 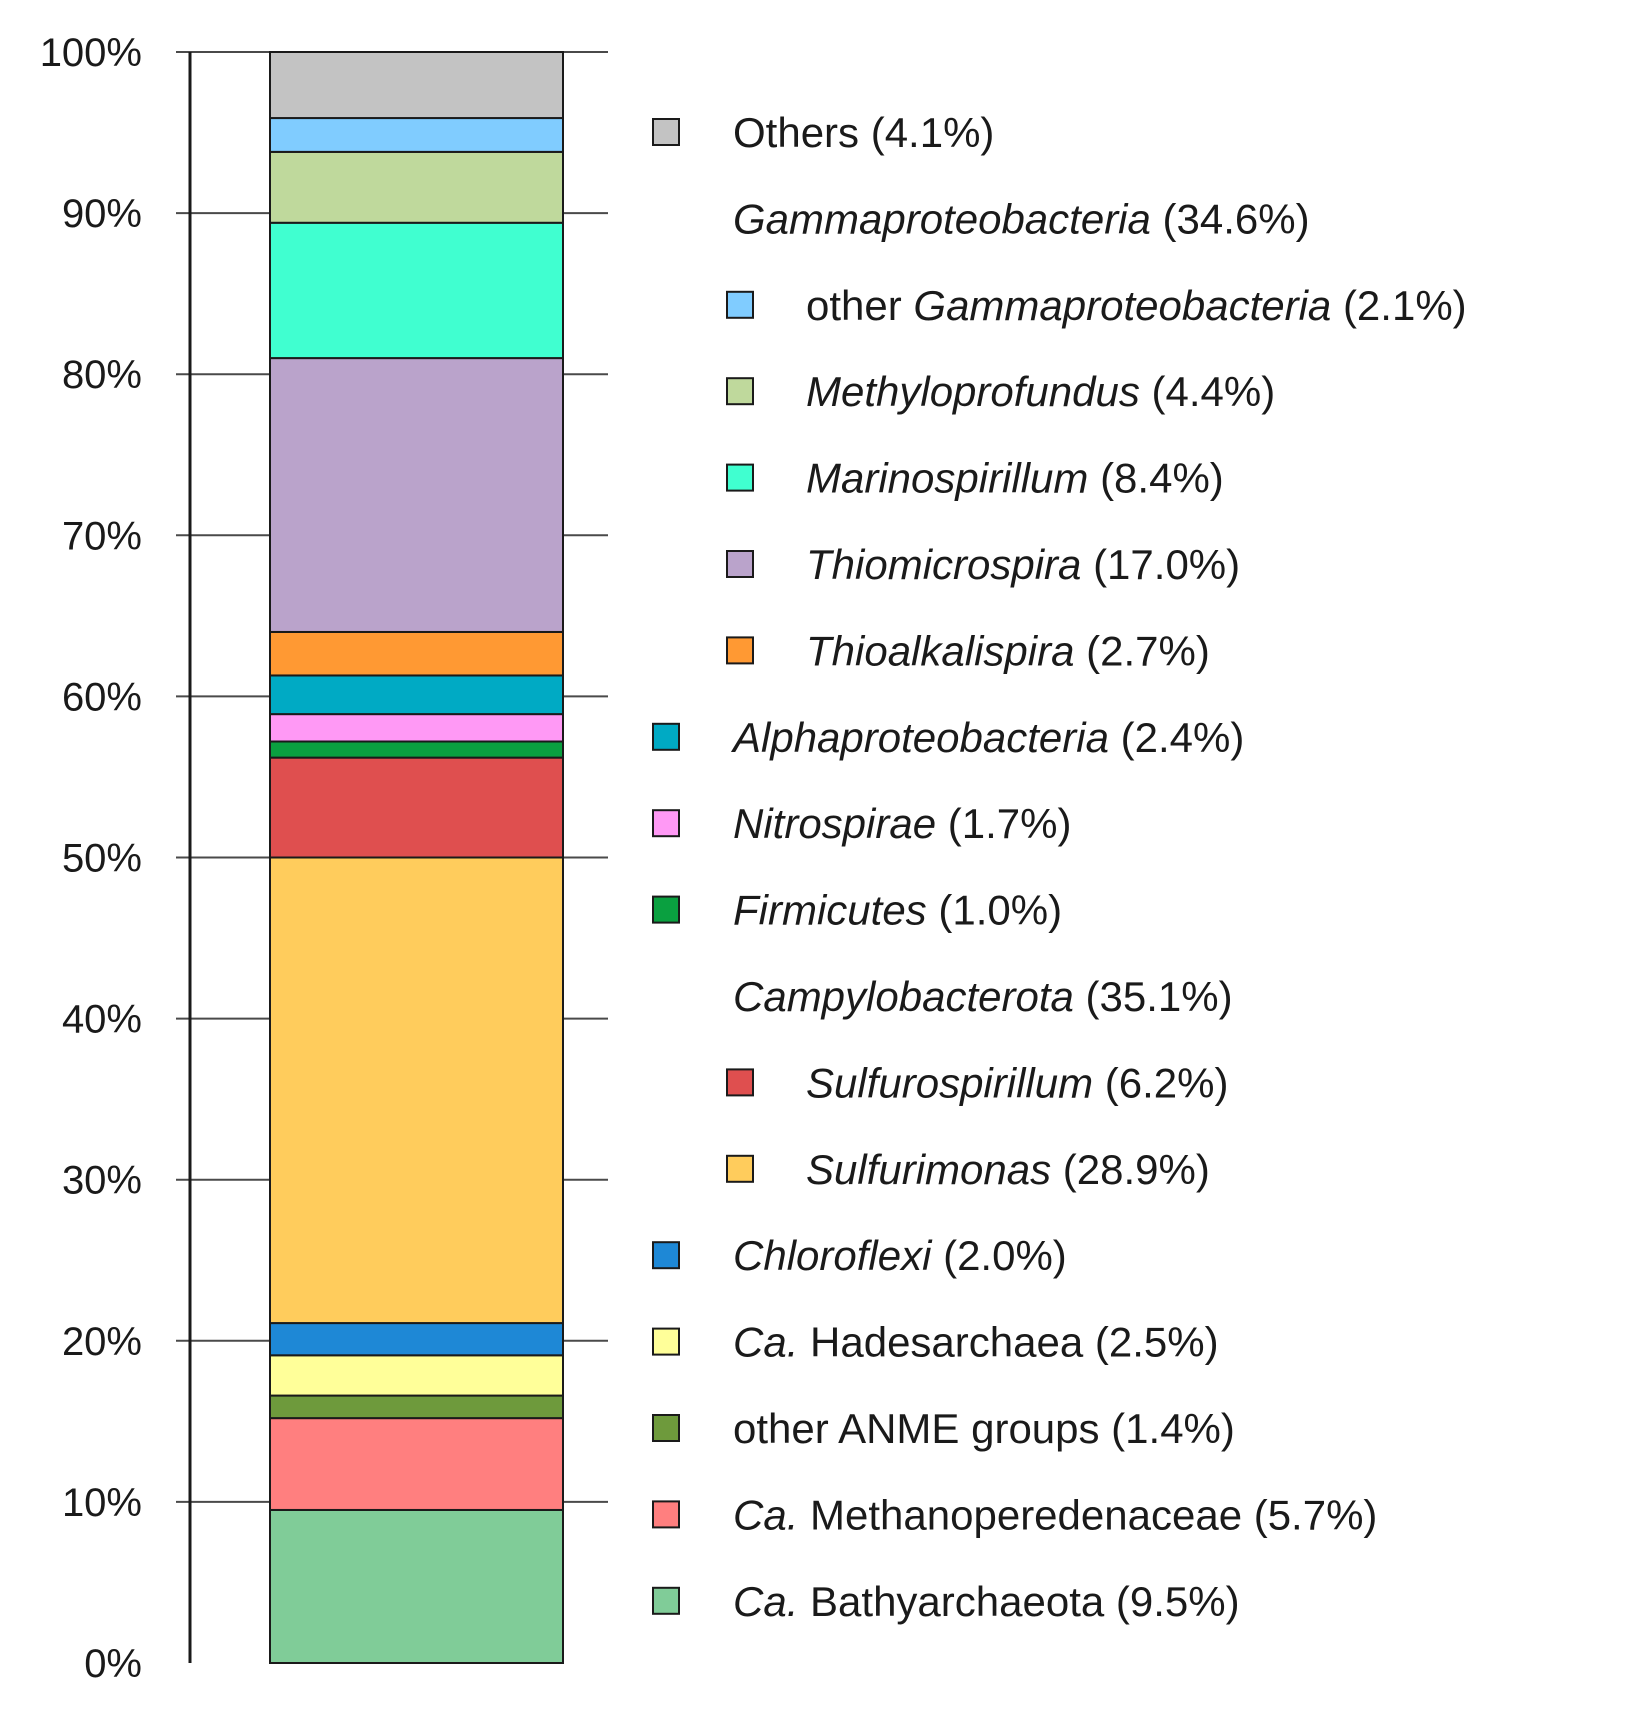 I want to click on legend-label: Ca. Methanoperedenaceae (5.7%), so click(x=1055, y=1514).